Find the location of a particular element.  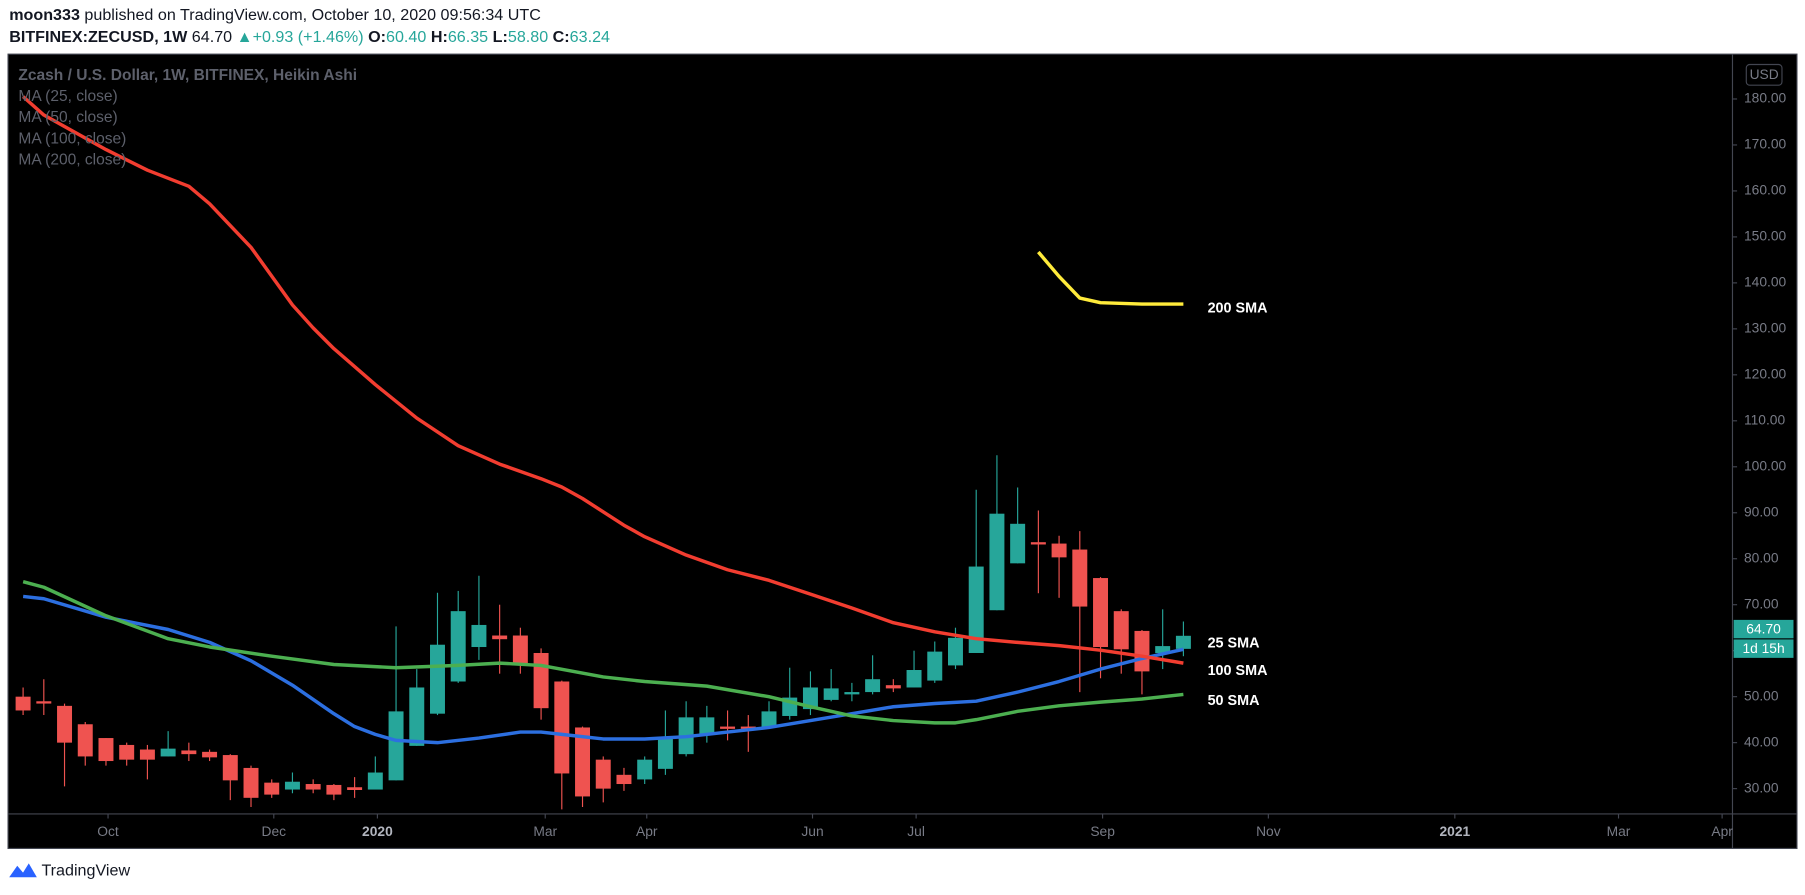

ma-annotation: 50 SMA is located at coordinates (1234, 701).